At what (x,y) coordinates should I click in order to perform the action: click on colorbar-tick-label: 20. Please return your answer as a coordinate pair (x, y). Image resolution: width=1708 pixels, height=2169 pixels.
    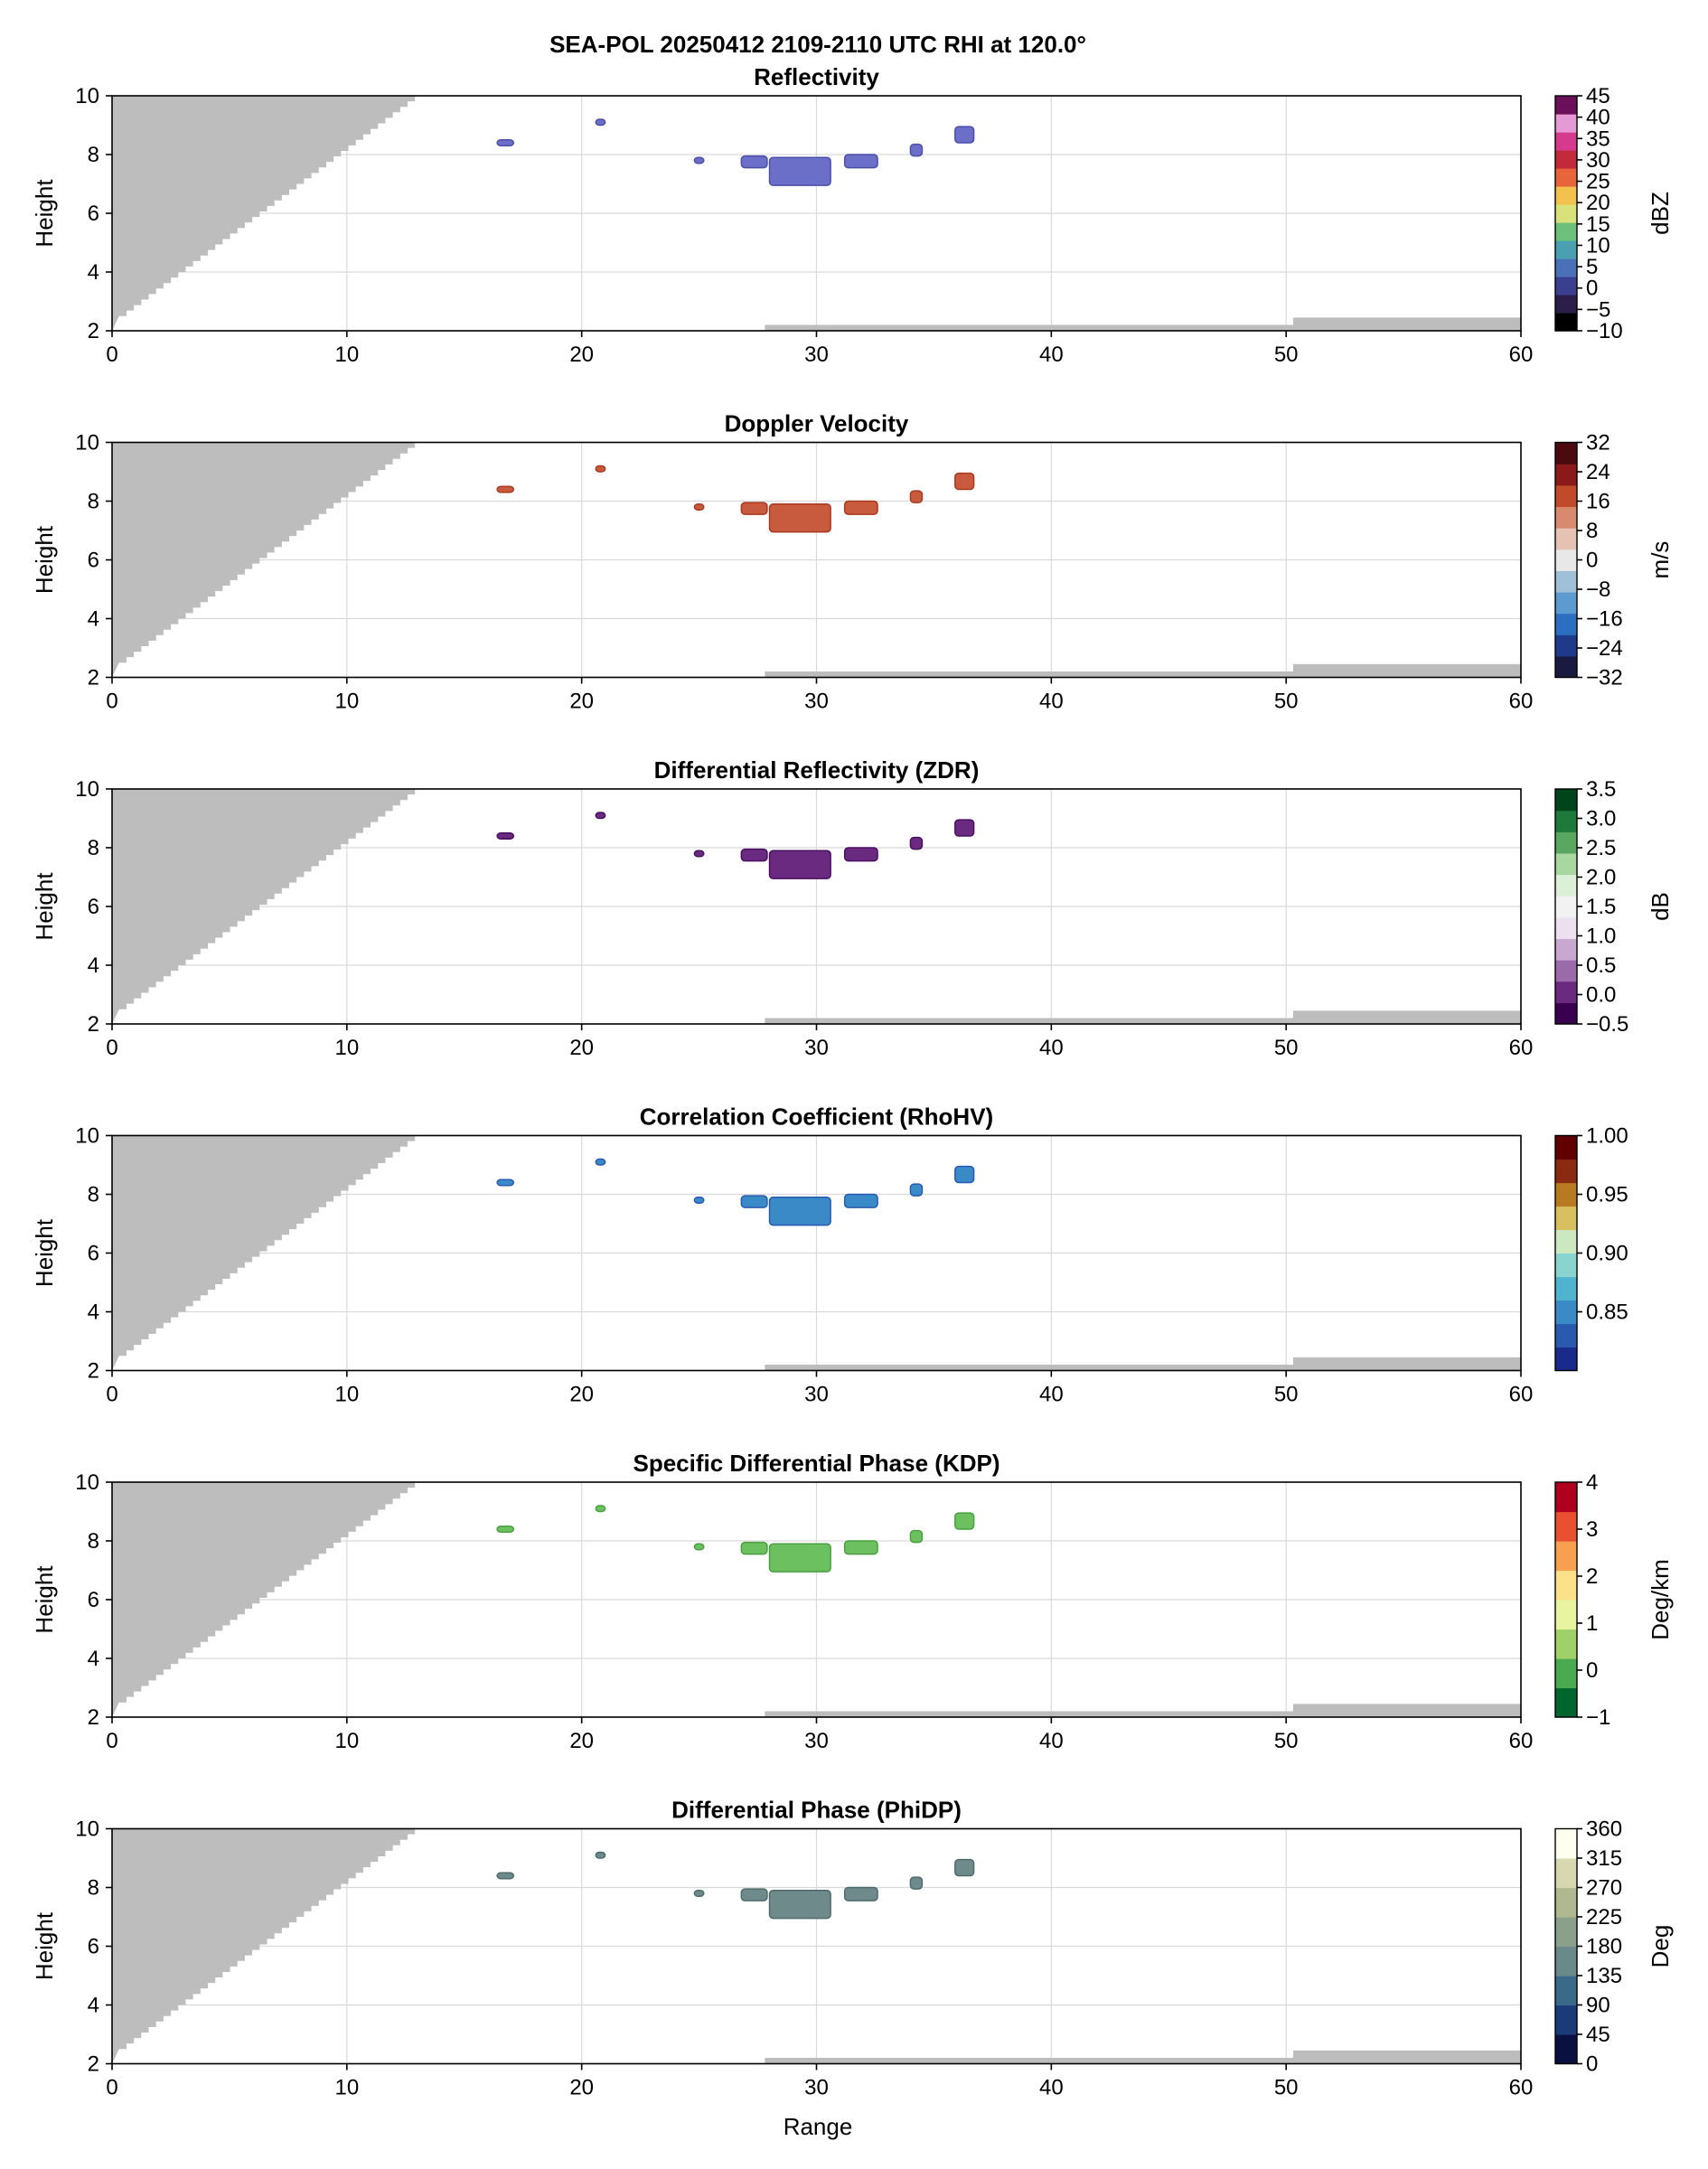
    Looking at the image, I should click on (1598, 203).